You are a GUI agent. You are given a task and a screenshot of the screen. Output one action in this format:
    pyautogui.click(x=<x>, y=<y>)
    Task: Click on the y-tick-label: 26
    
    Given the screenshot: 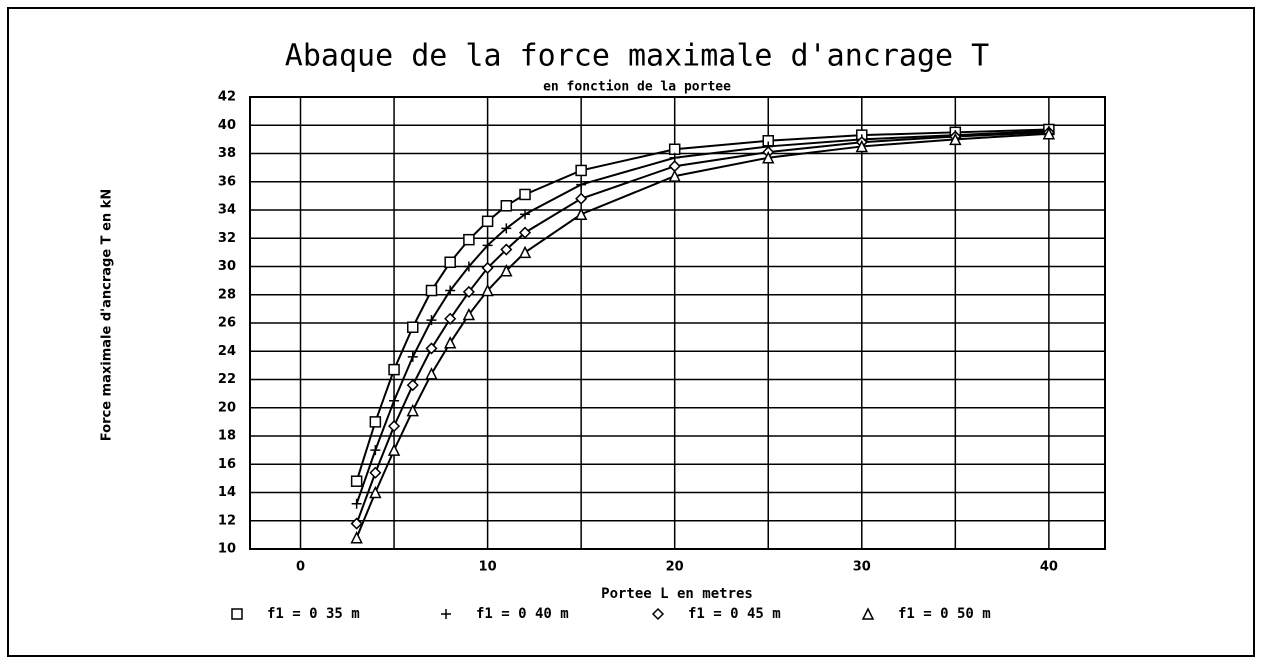 What is the action you would take?
    pyautogui.click(x=227, y=323)
    